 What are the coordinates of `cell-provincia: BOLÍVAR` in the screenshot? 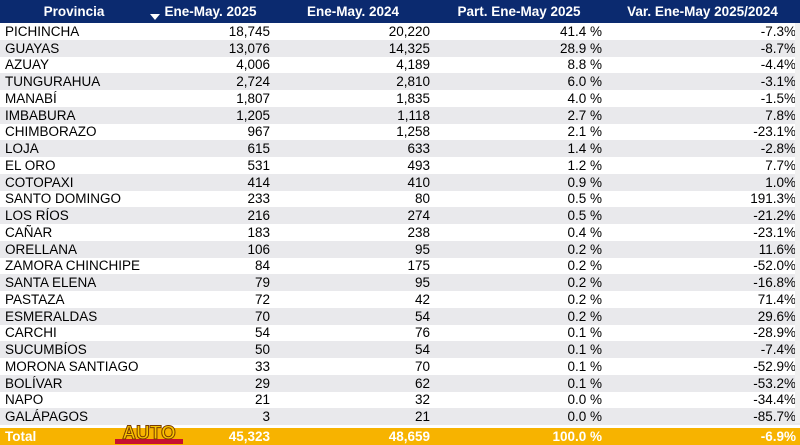 It's located at (34, 383).